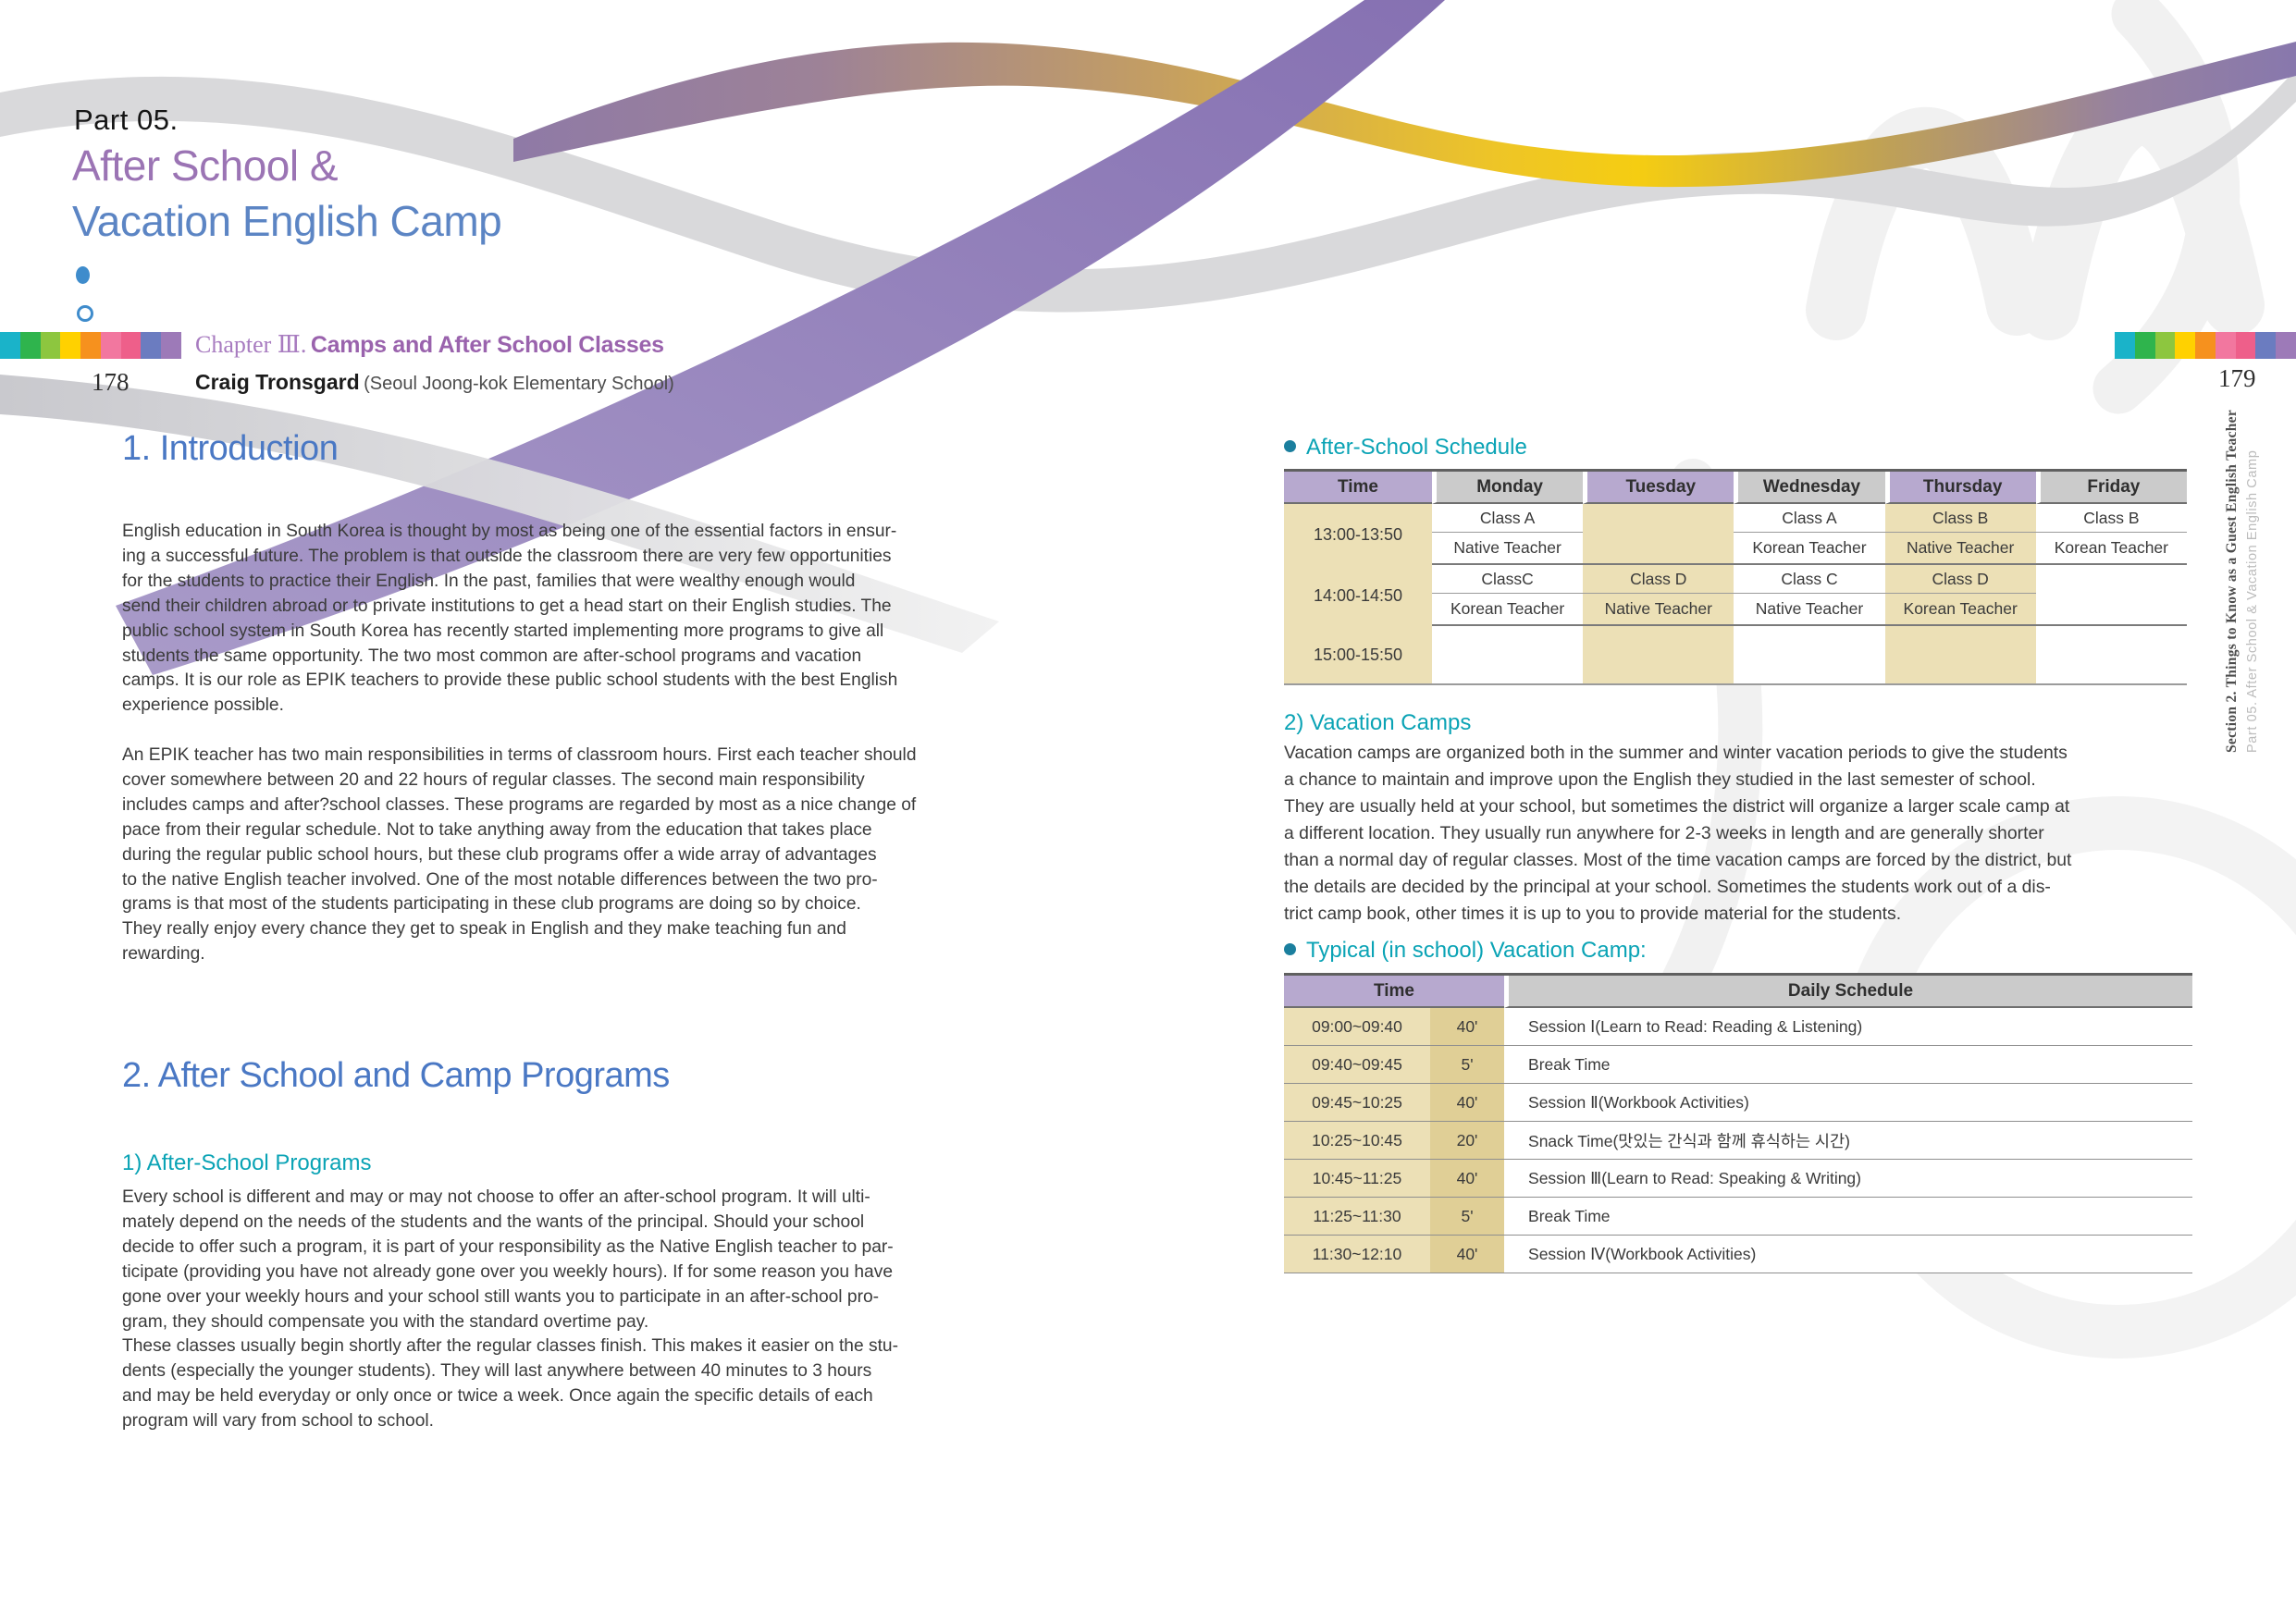 Image resolution: width=2296 pixels, height=1623 pixels. Describe the element at coordinates (1467, 1141) in the screenshot. I see `duration-cell: 20'` at that location.